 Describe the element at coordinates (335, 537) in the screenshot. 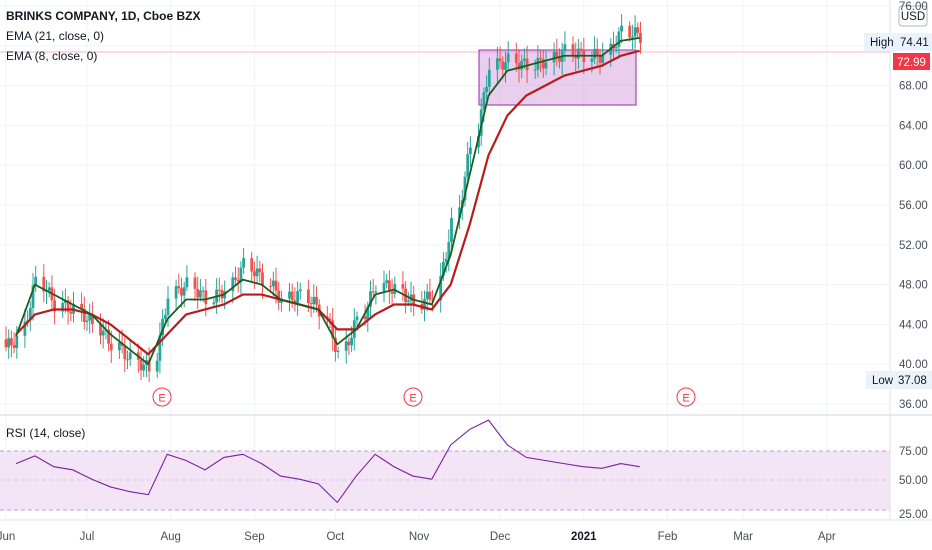

I see `time-tick-label: Oct` at that location.